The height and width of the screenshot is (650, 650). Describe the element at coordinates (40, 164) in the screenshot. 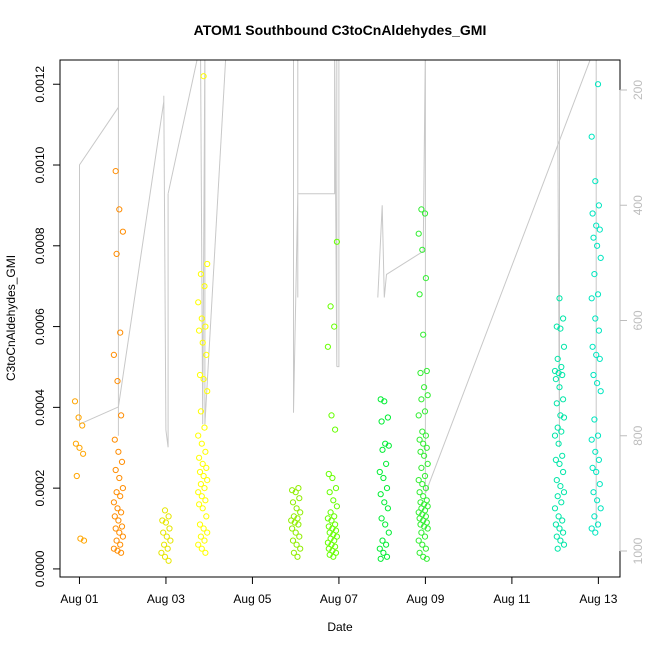

I see `y-tick-label: 0.0010` at that location.